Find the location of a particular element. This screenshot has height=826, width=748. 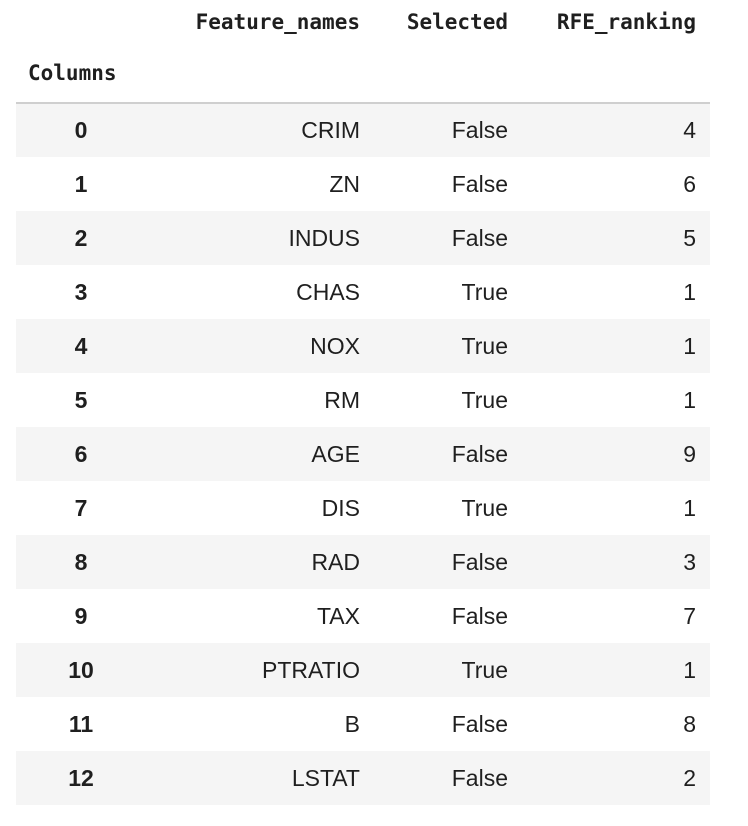

column-header-selected: Selected is located at coordinates (448, 22).